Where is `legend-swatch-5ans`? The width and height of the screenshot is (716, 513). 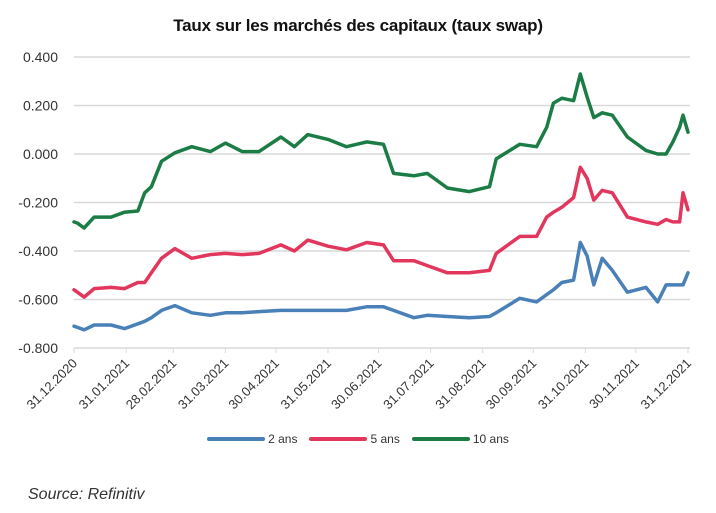 legend-swatch-5ans is located at coordinates (338, 439).